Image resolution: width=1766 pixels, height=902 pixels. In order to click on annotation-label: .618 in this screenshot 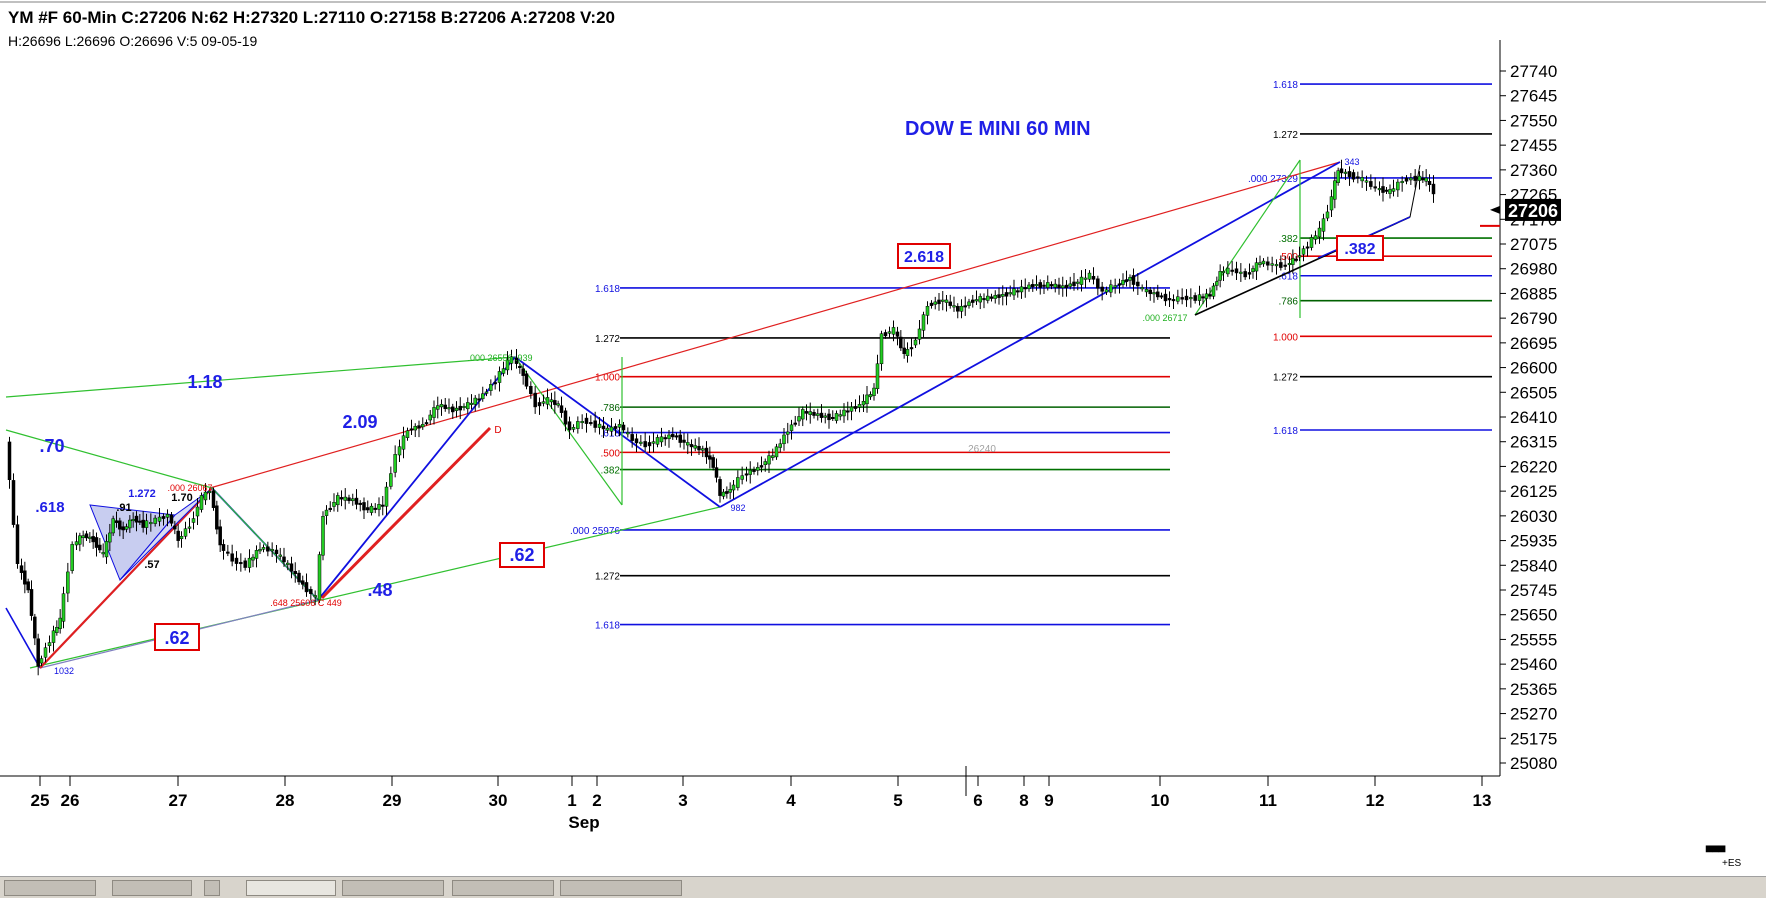, I will do `click(49, 507)`.